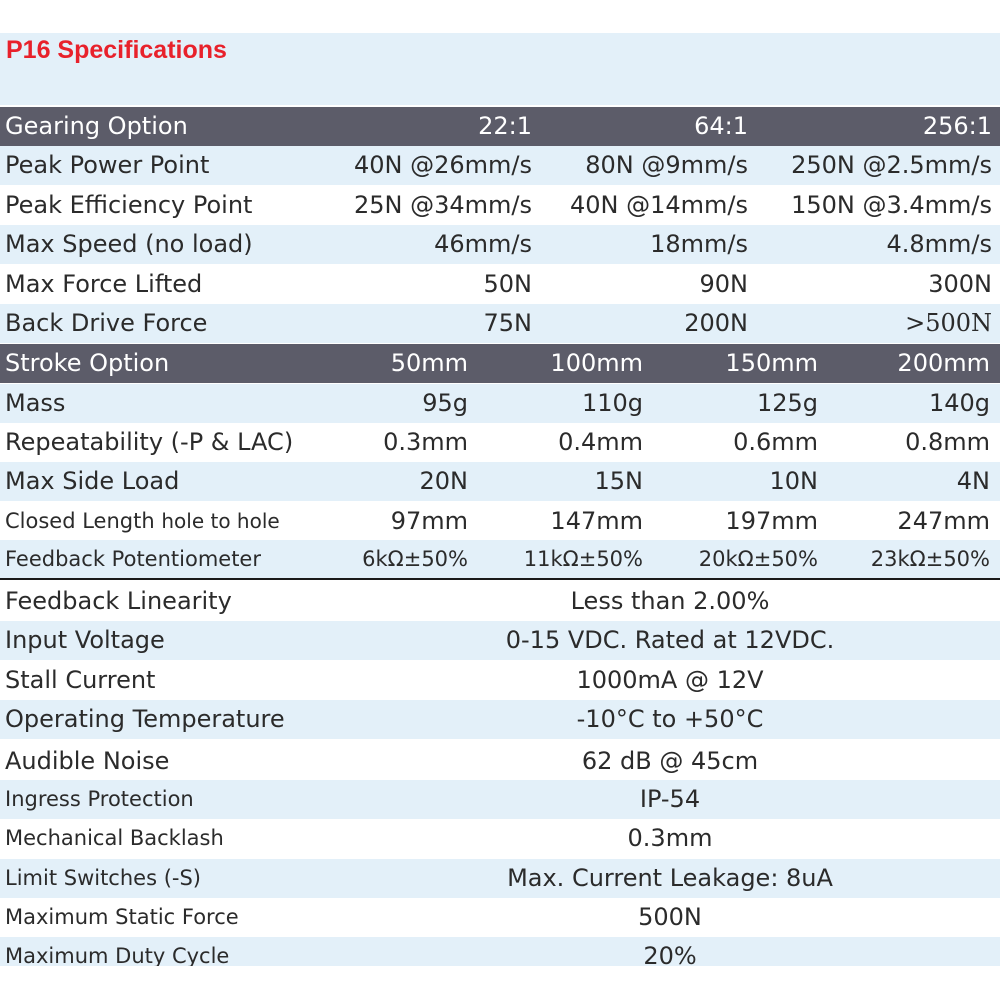  Describe the element at coordinates (442, 205) in the screenshot. I see `cell-value: 25N @34mm/s` at that location.